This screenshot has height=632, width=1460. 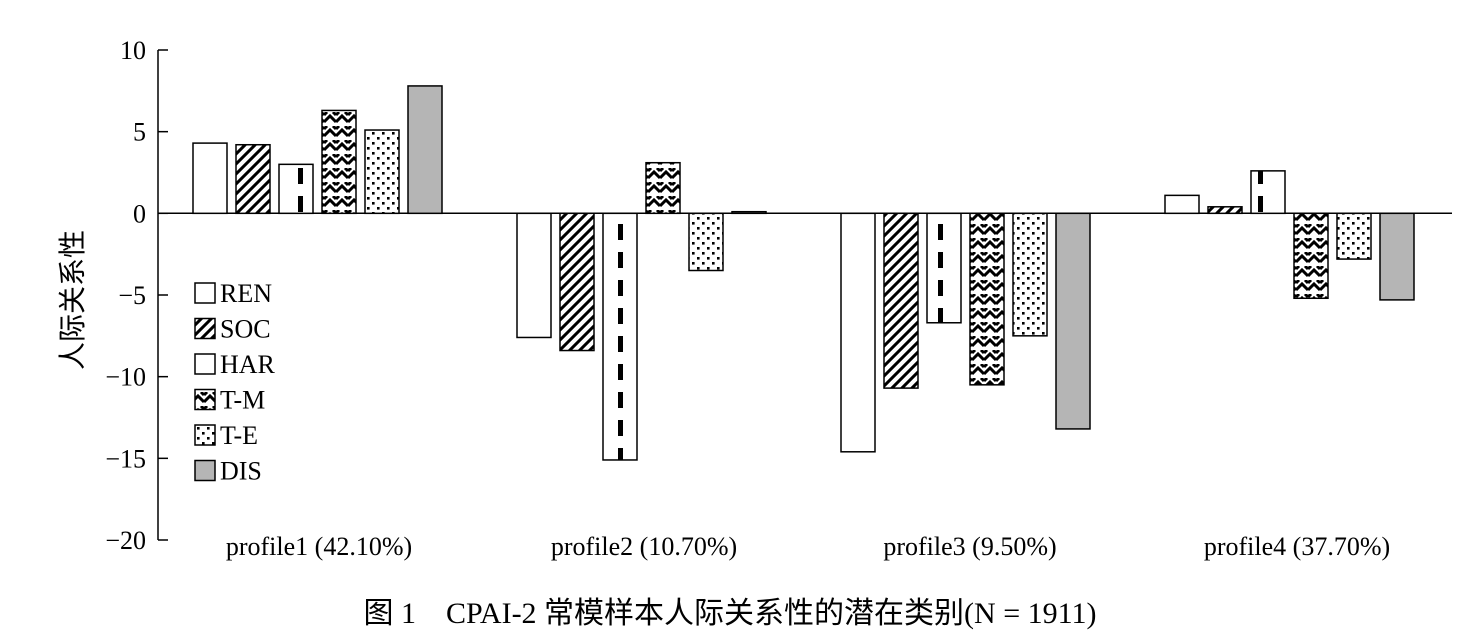 I want to click on legend-swatch-har, so click(x=205, y=364).